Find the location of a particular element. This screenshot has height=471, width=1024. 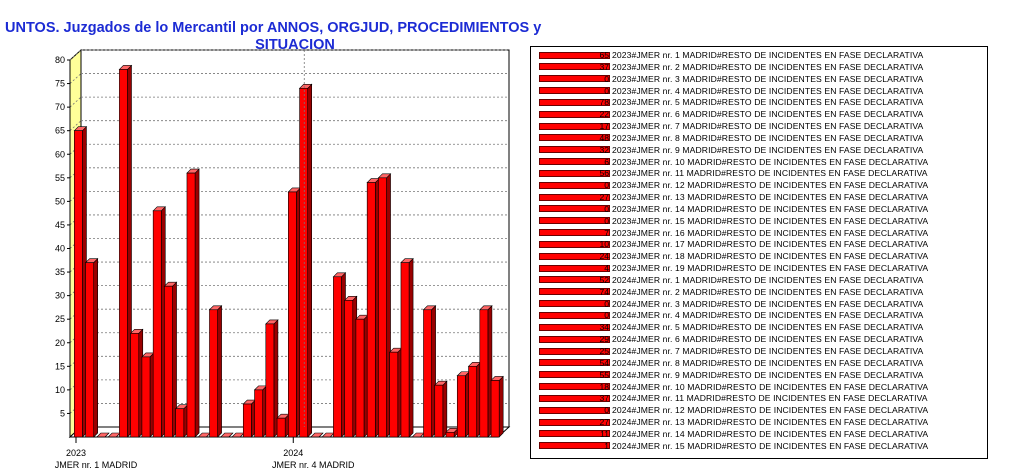

y-tick-label: 50 is located at coordinates (60, 201).